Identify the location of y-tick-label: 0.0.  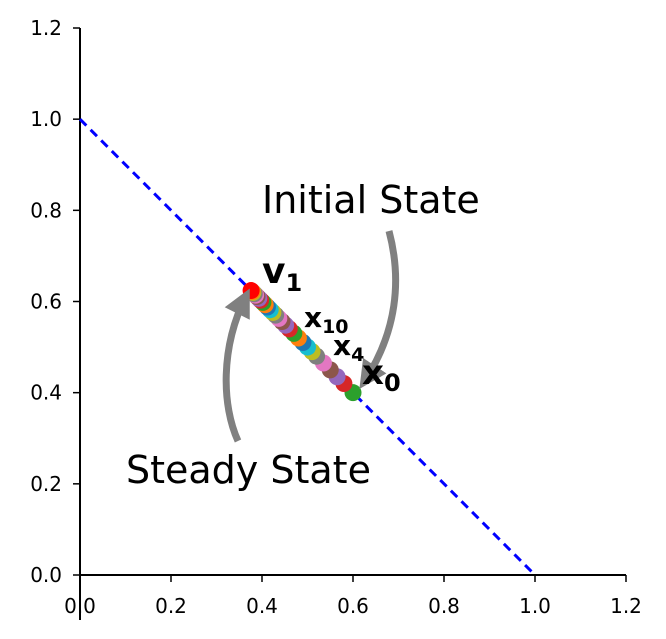
(46, 575).